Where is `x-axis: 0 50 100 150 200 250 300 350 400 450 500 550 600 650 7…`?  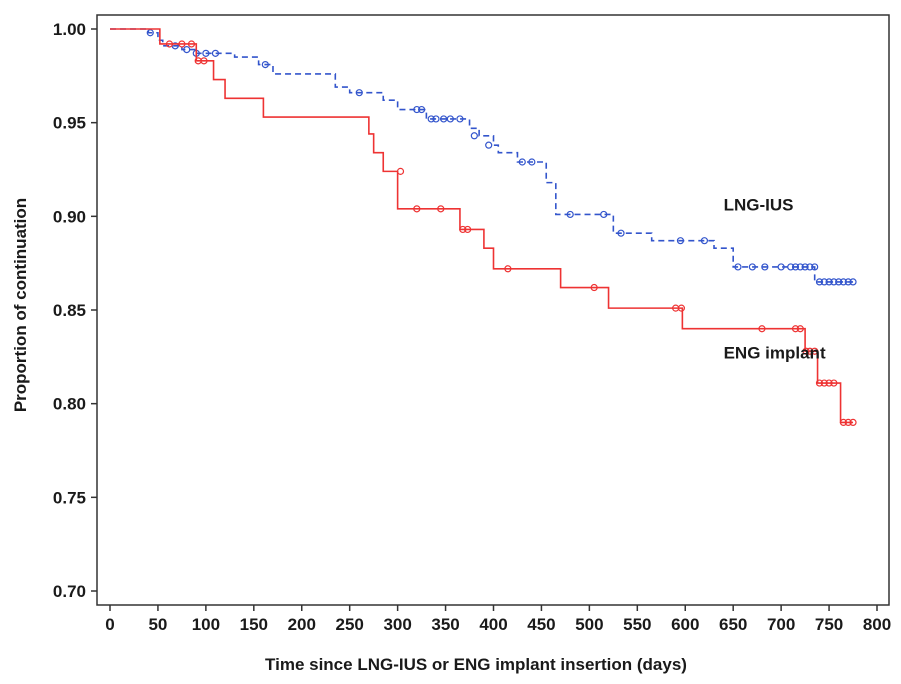 x-axis: 0 50 100 150 200 250 300 350 400 450 500 550 600 650 7… is located at coordinates (498, 619).